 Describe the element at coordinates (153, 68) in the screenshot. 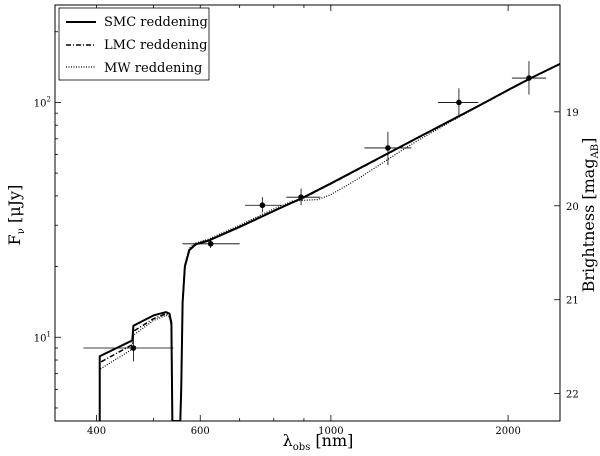

I see `legend-label-mw: MW reddening` at that location.